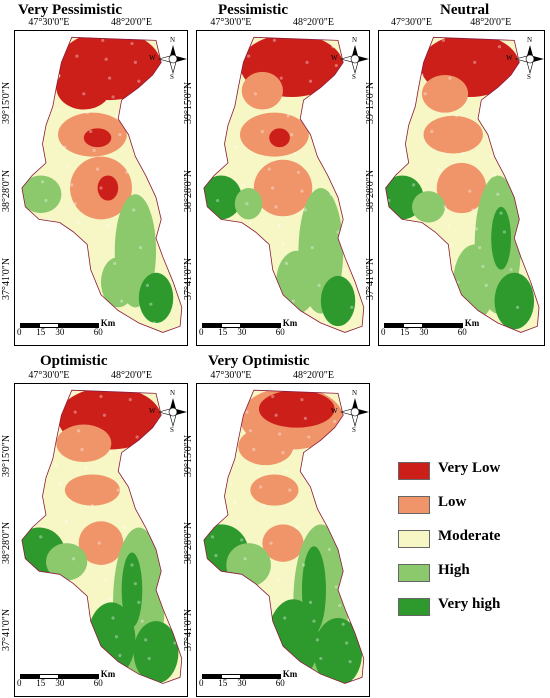 This screenshot has width=550, height=698. Describe the element at coordinates (156, 652) in the screenshot. I see `zone-vh` at that location.